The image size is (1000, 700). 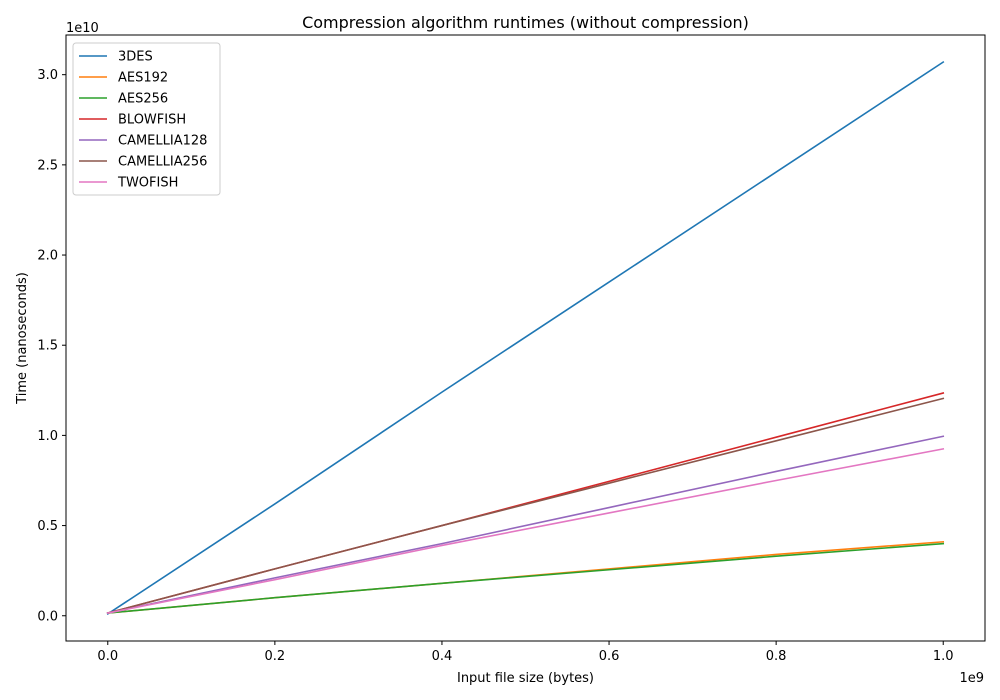 I want to click on legend-label-aes256: AES256, so click(x=143, y=99).